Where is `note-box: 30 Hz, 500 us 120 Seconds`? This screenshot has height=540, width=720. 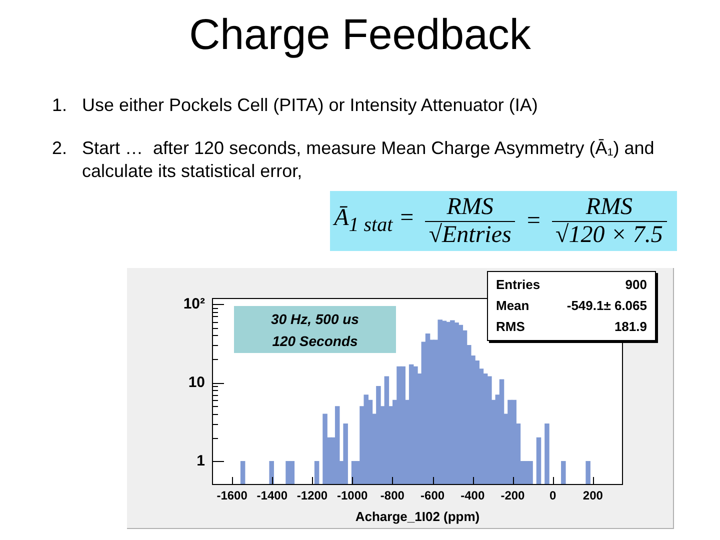 note-box: 30 Hz, 500 us 120 Seconds is located at coordinates (315, 329).